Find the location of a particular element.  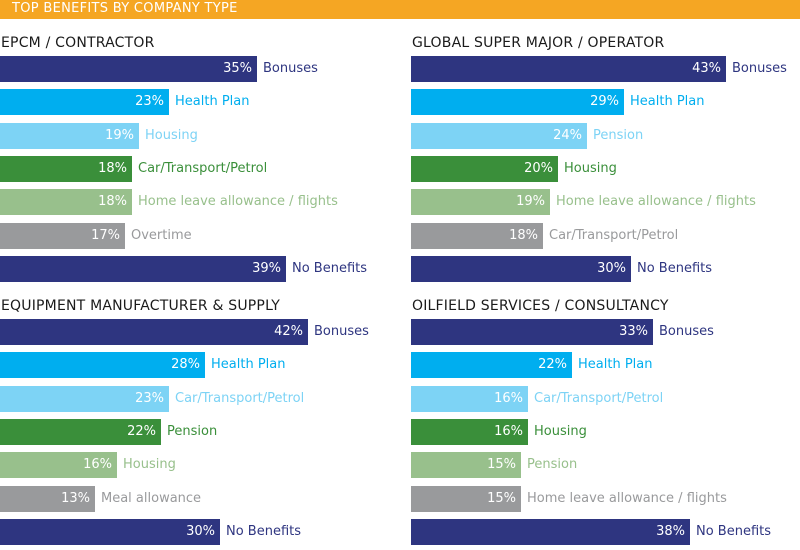

bar-value-label: 35% is located at coordinates (237, 68).